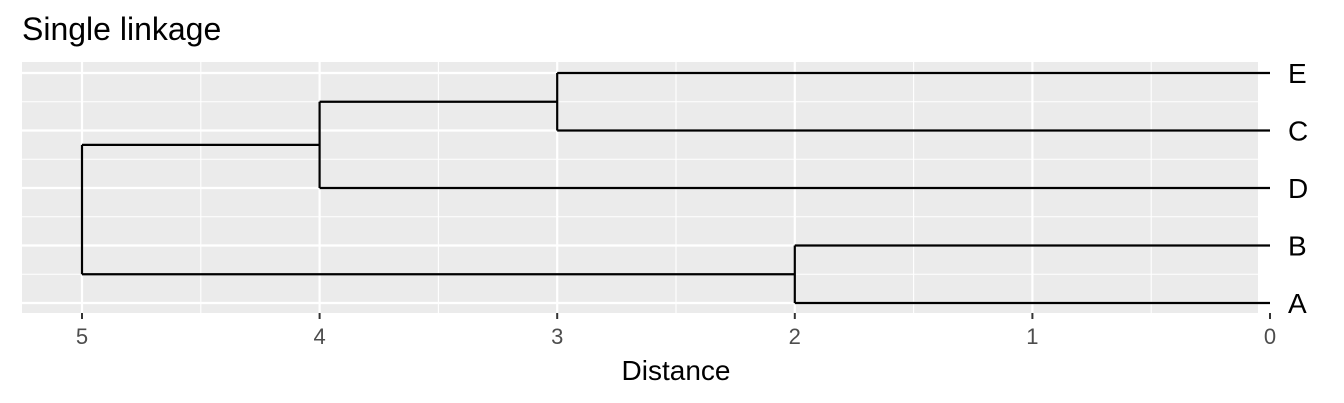 The height and width of the screenshot is (403, 1344). What do you see at coordinates (1298, 131) in the screenshot?
I see `leaf-label: C` at bounding box center [1298, 131].